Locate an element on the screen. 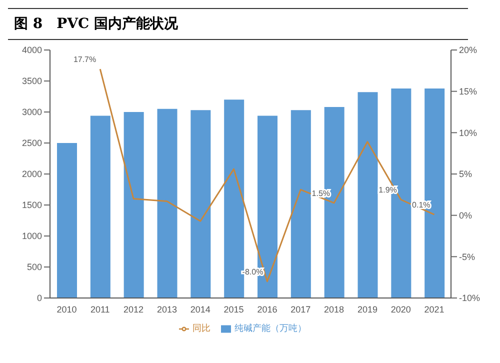 The image size is (500, 363). data-label: 17.7% is located at coordinates (84, 59).